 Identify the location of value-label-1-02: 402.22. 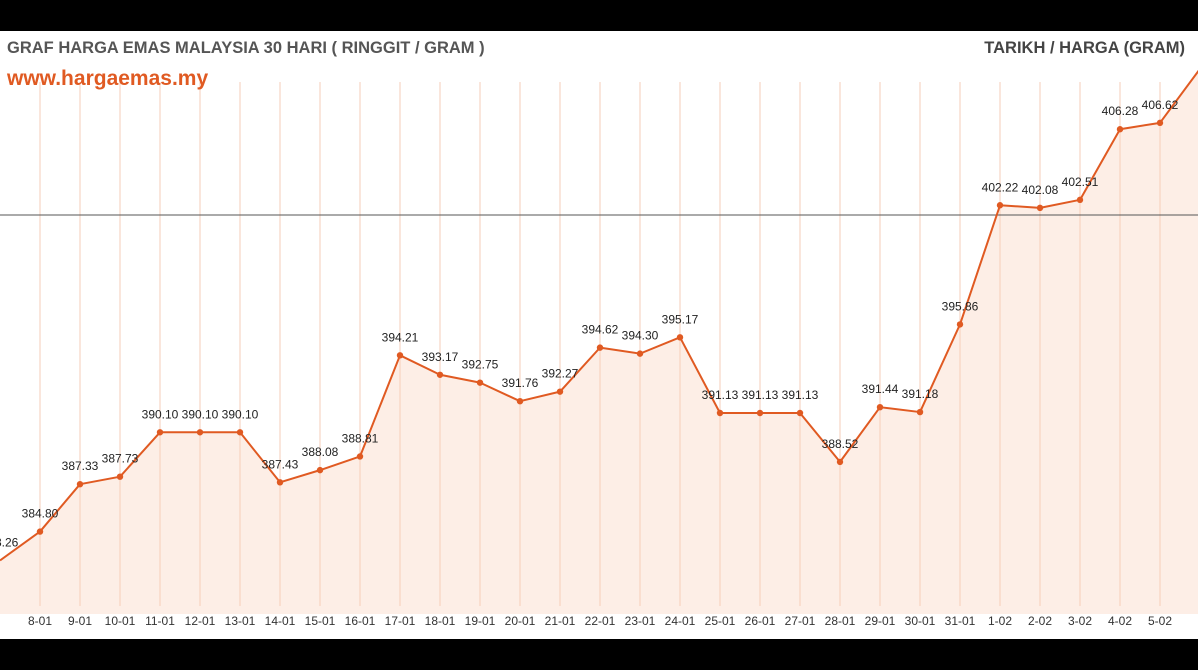
(1000, 187).